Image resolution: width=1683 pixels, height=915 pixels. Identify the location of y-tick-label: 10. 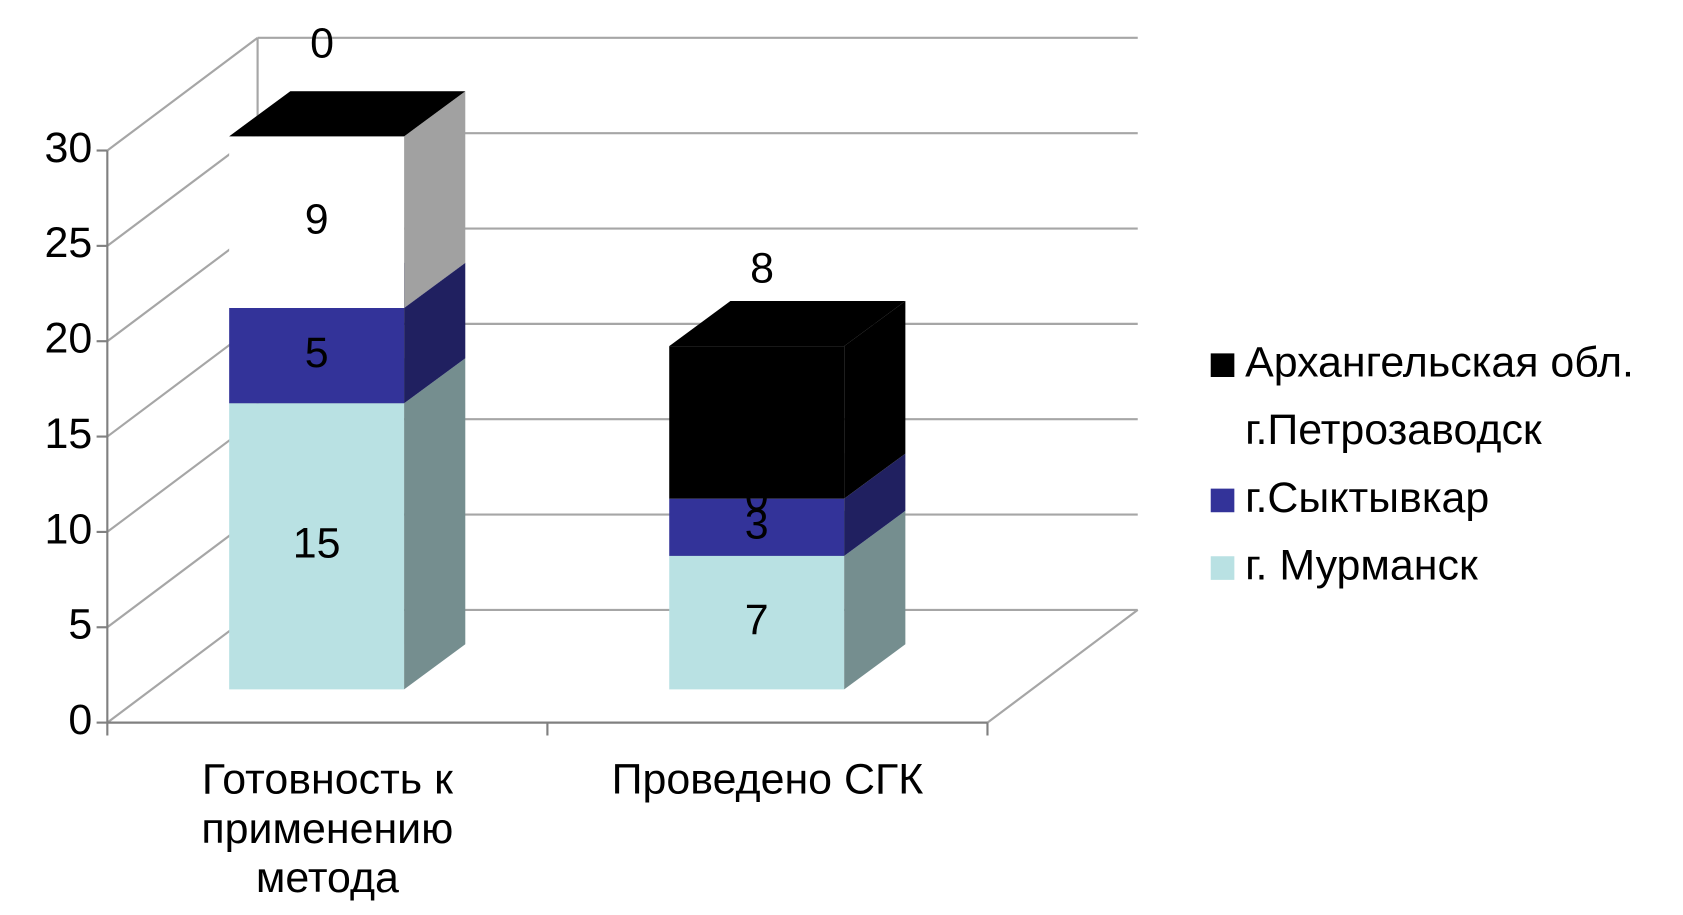
(69, 529).